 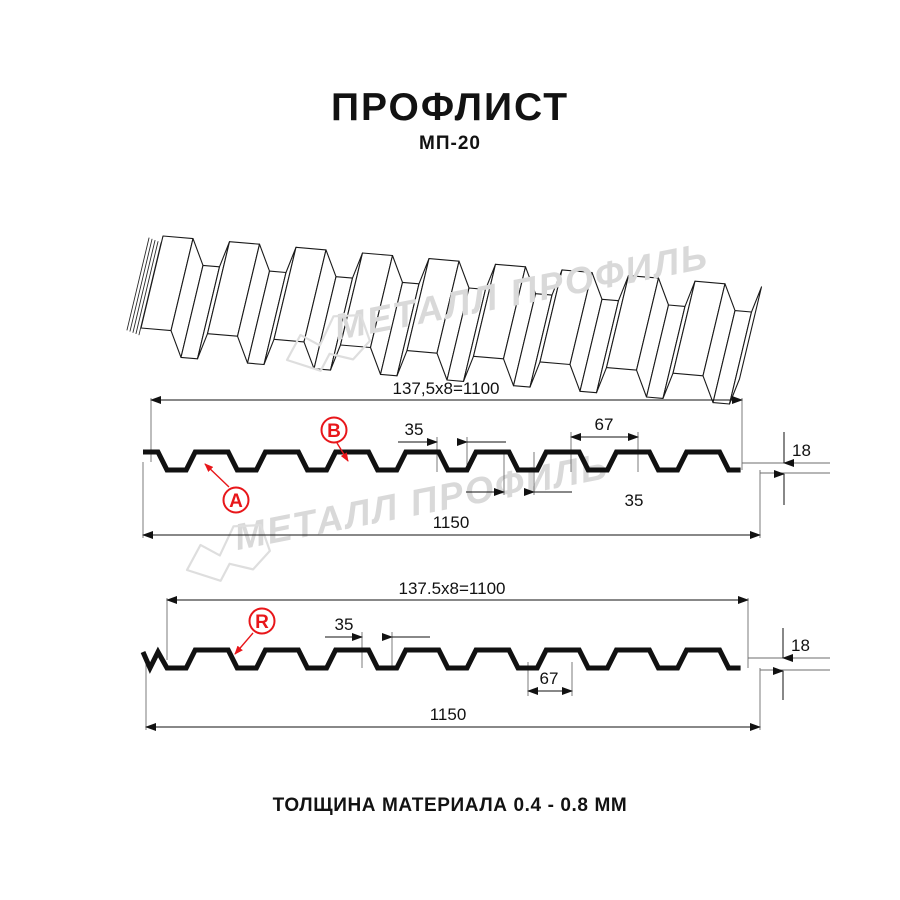 I want to click on dim-label-width-top: 1150, so click(x=451, y=522).